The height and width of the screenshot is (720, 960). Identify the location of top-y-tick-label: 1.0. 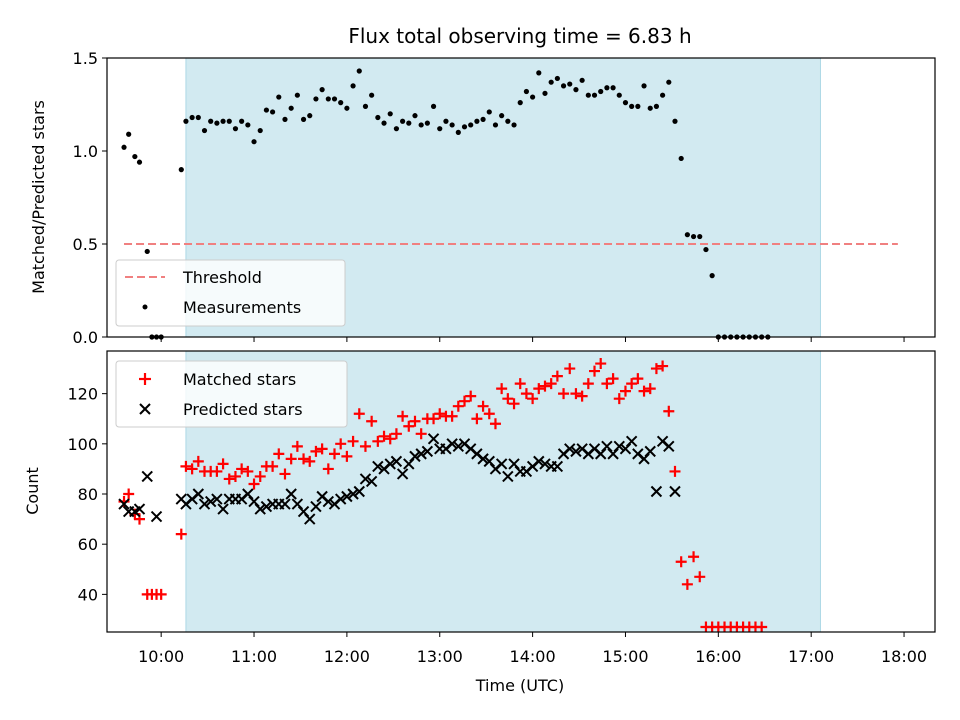
(85, 151).